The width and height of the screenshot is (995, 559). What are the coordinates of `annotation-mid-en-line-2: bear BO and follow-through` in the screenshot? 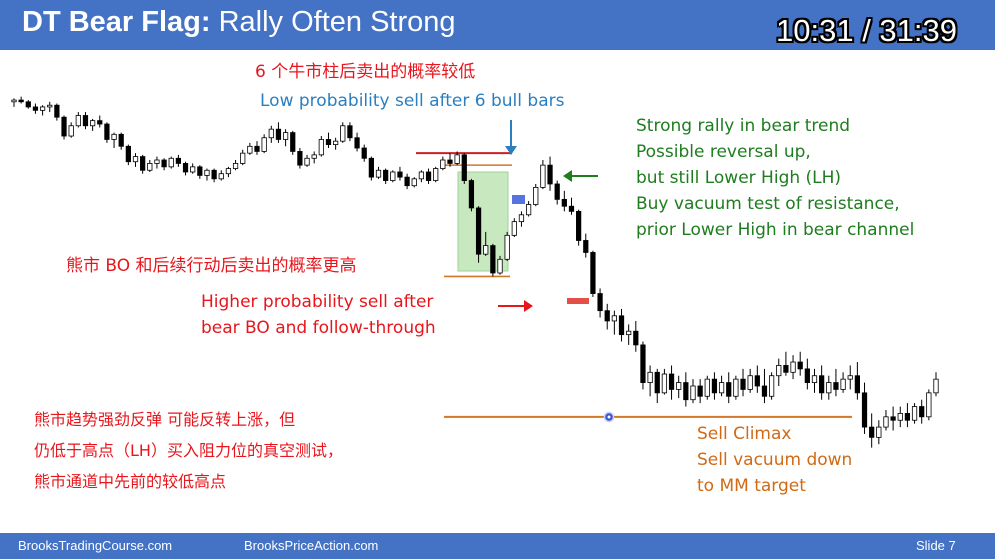 It's located at (318, 328).